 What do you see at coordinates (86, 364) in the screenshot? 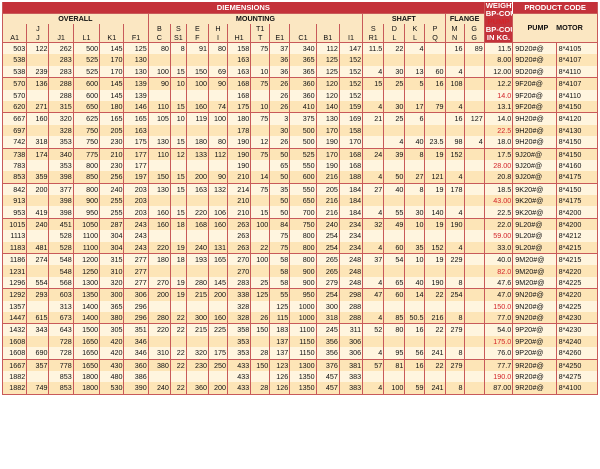
I see `table-cell: 1650` at bounding box center [86, 364].